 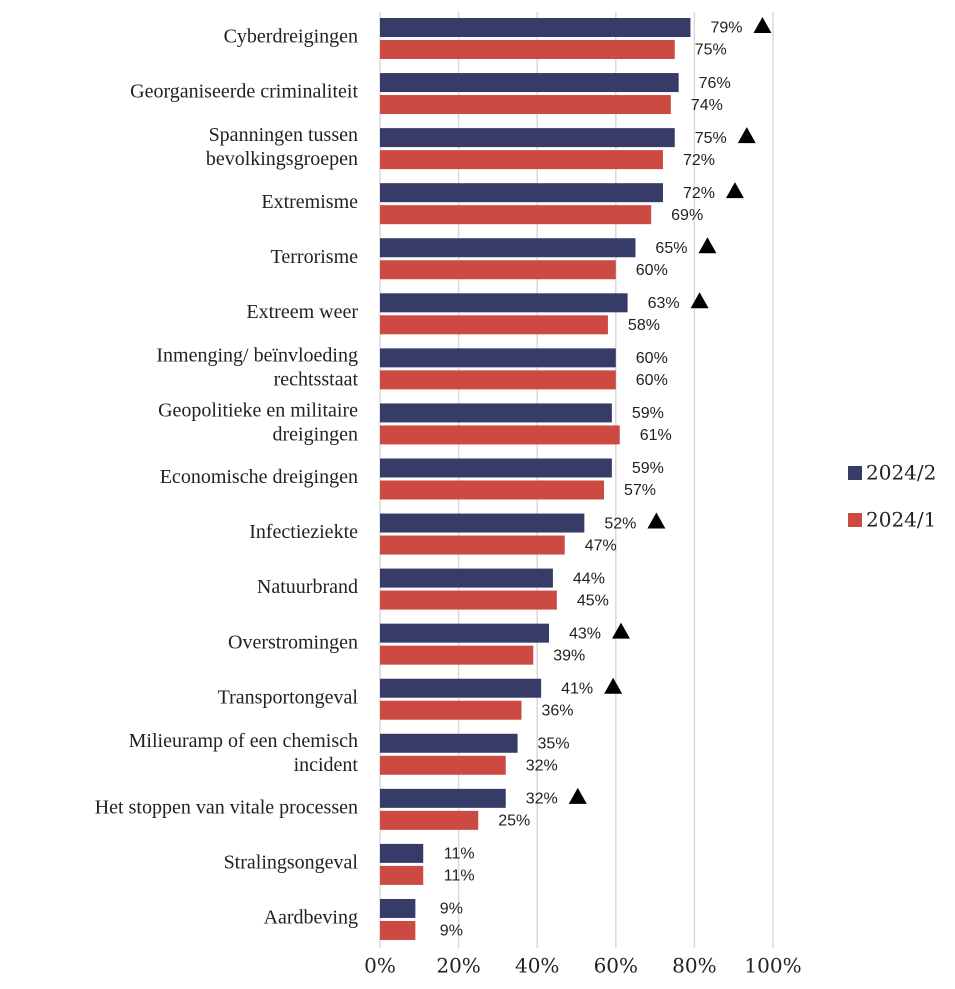 What do you see at coordinates (772, 966) in the screenshot?
I see `x-tick-label: 100%` at bounding box center [772, 966].